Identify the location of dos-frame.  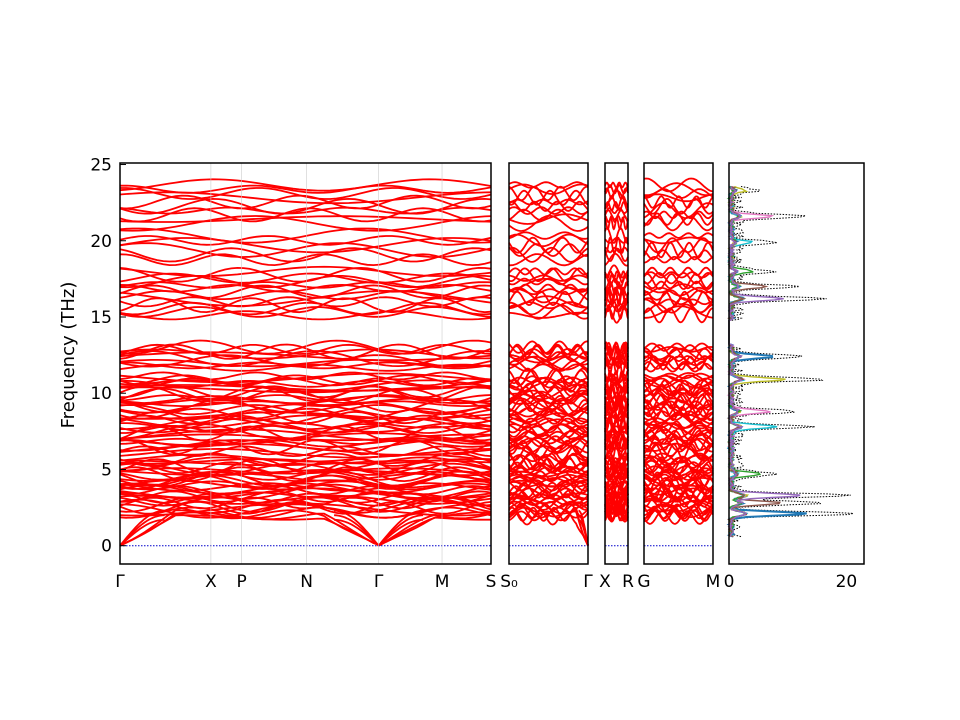
(796, 363).